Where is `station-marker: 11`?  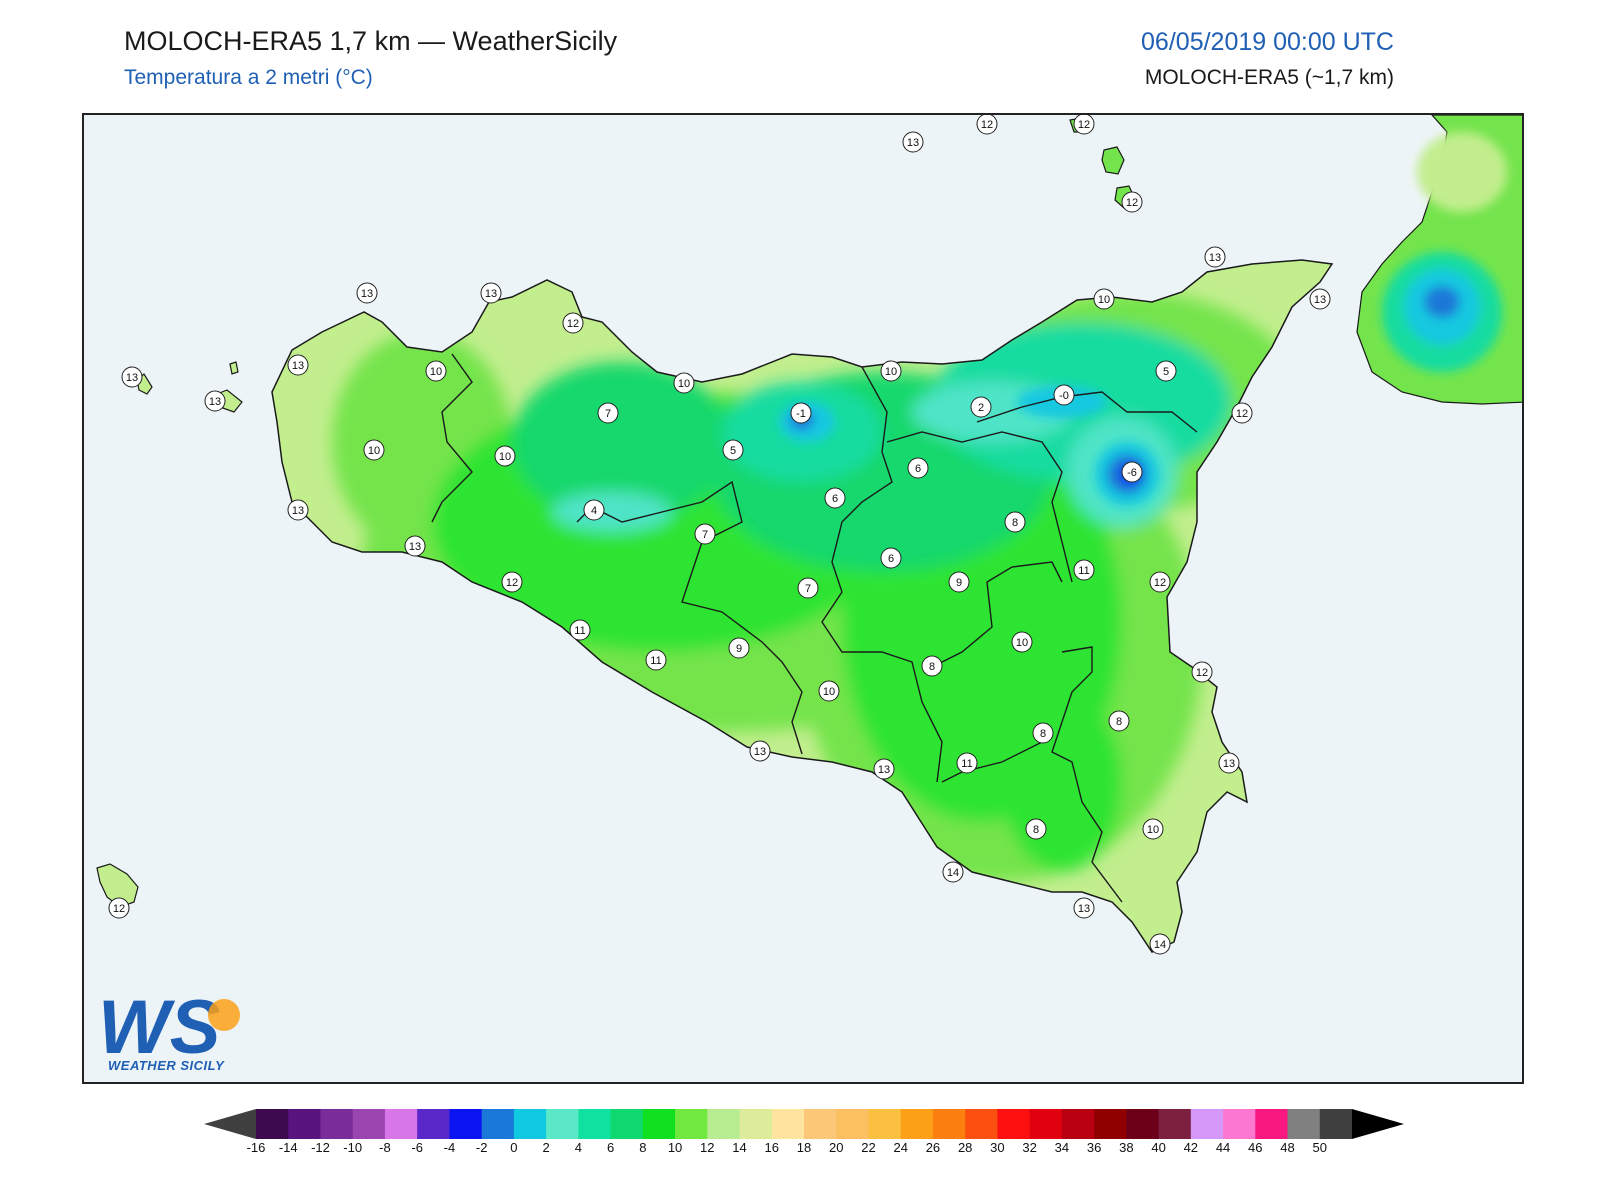 station-marker: 11 is located at coordinates (656, 660).